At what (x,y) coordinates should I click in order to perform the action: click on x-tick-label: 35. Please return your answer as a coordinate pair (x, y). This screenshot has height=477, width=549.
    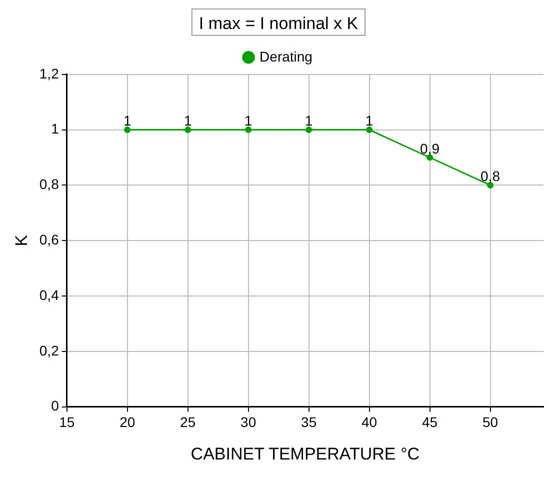
    Looking at the image, I should click on (309, 422).